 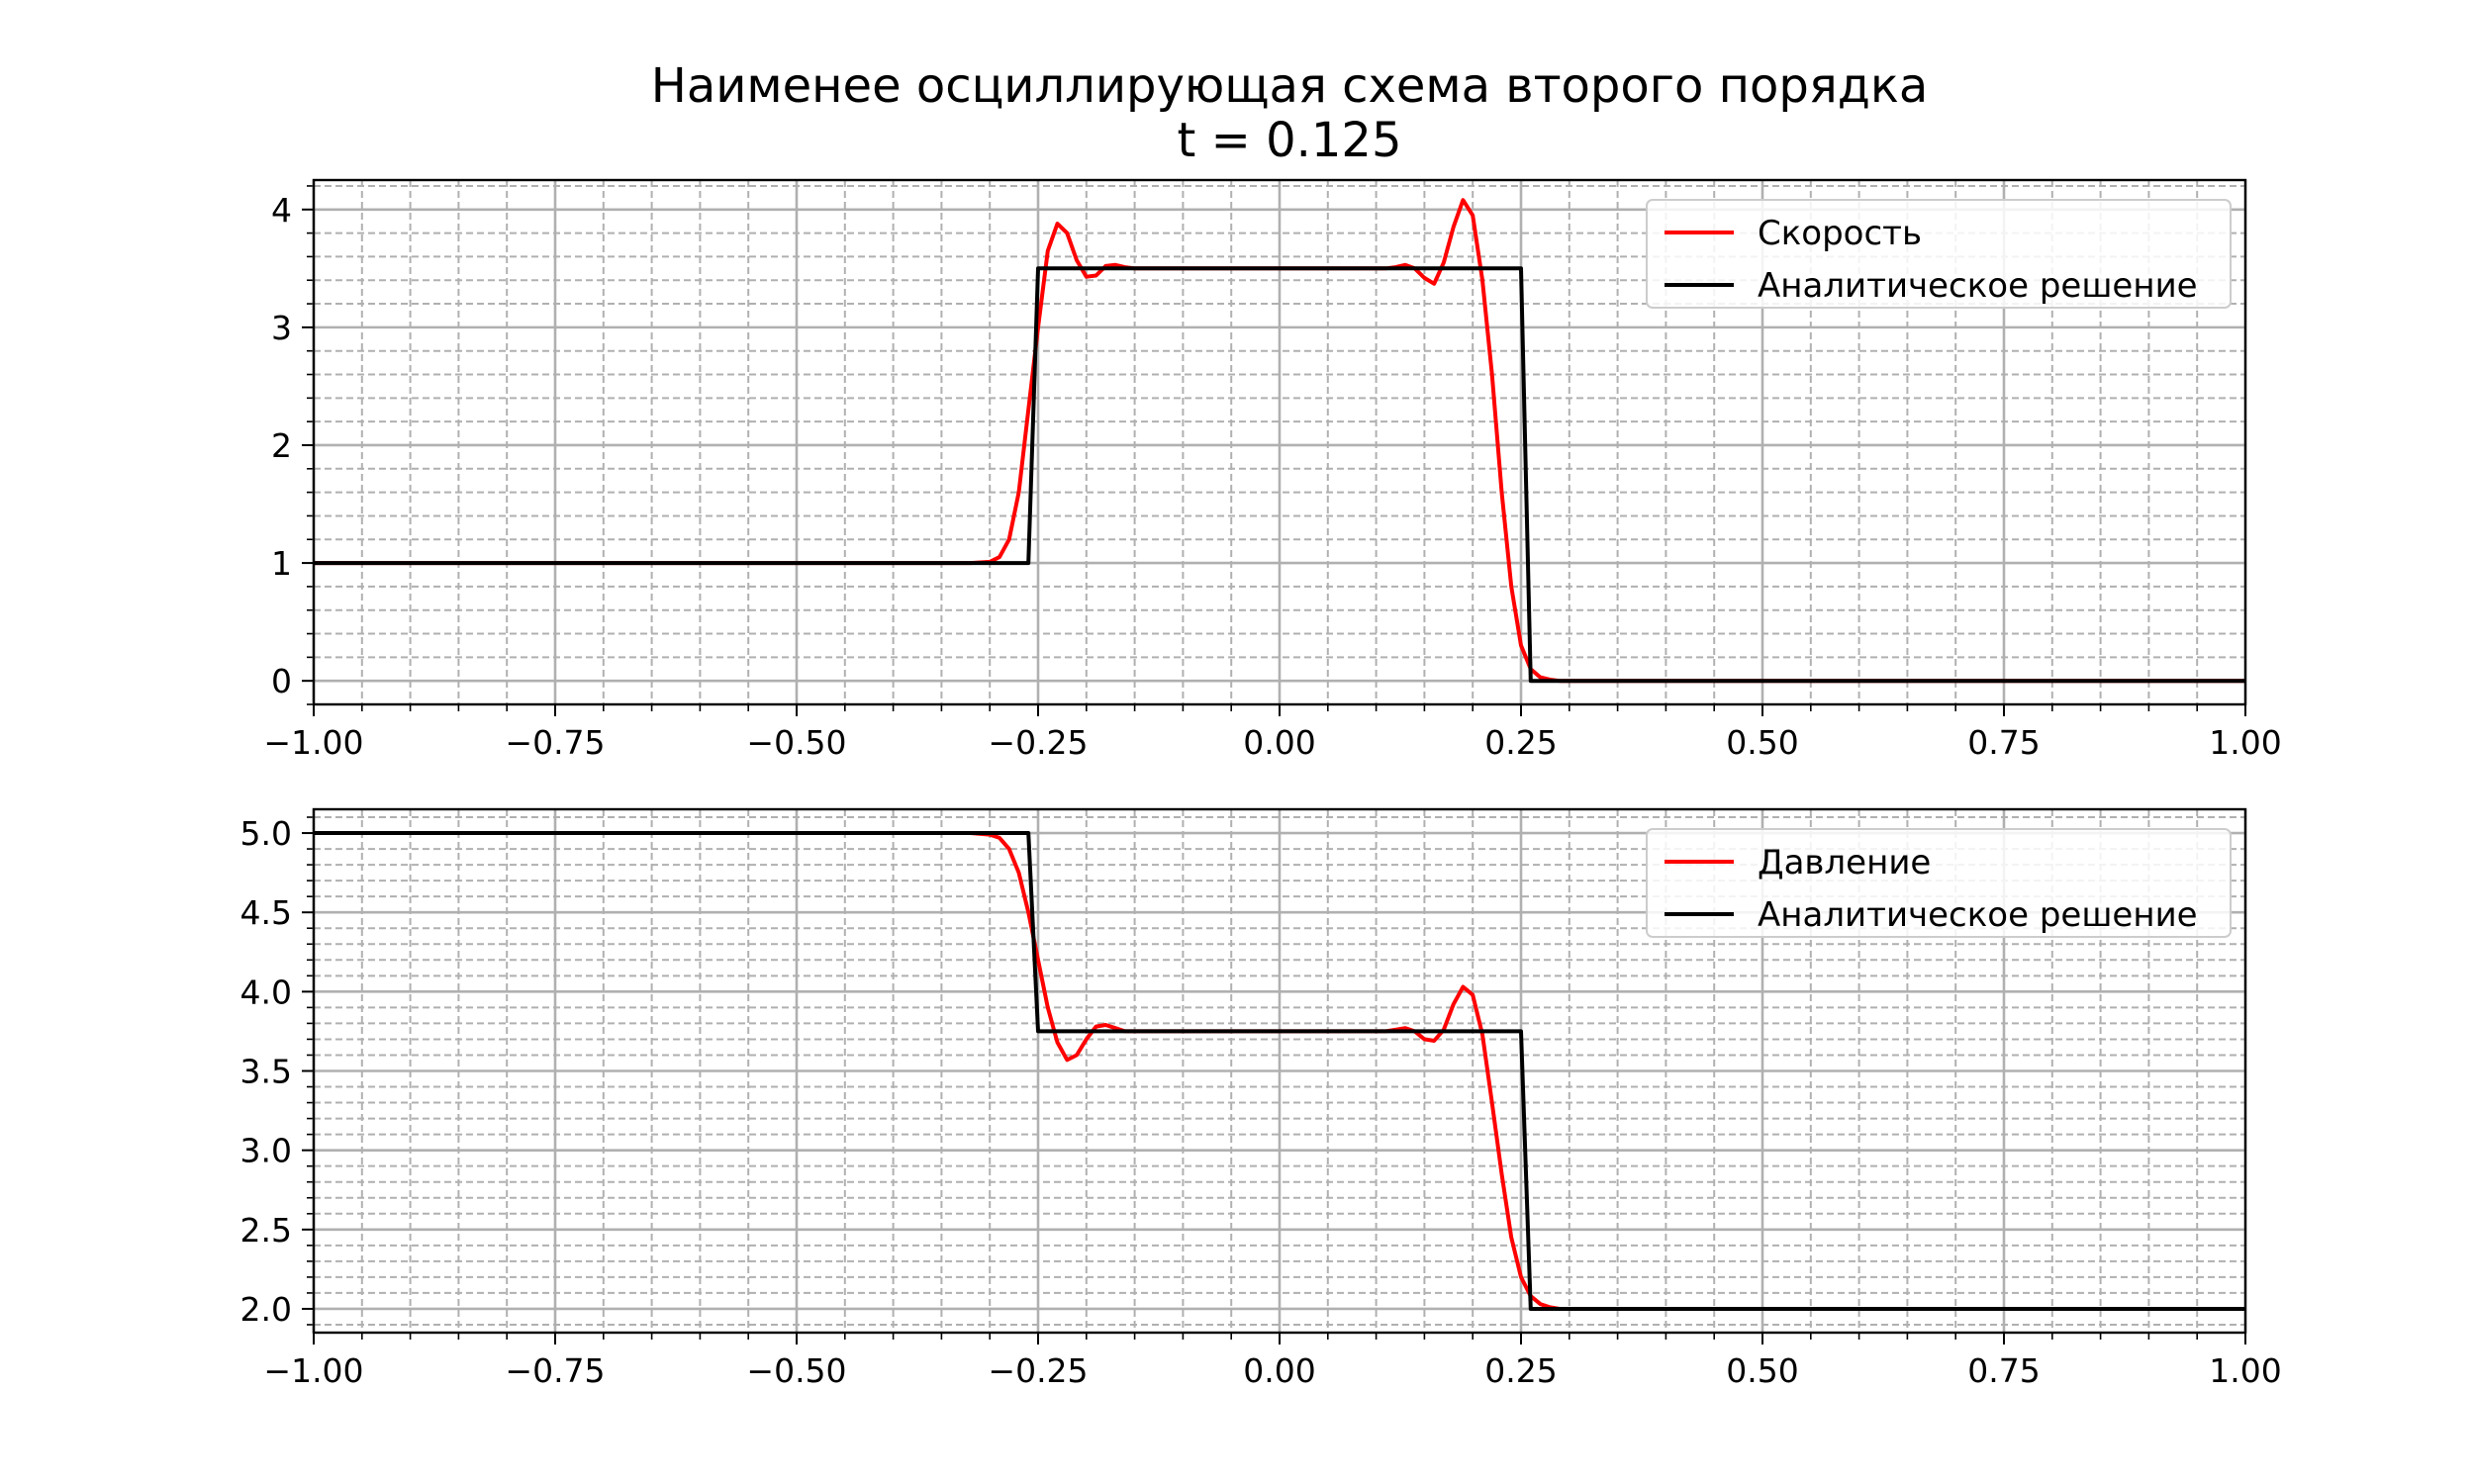 What do you see at coordinates (282, 563) in the screenshot?
I see `y-tick-label: 1` at bounding box center [282, 563].